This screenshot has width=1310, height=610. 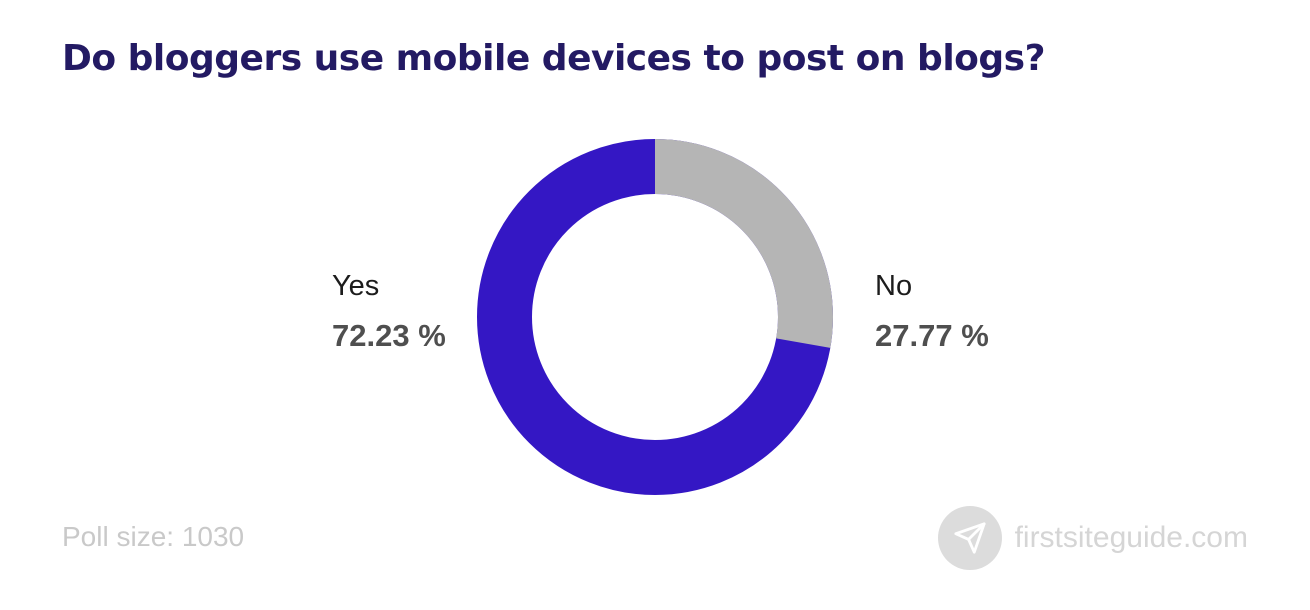 I want to click on brand-watermark: firstsiteguide.com, so click(x=1092, y=538).